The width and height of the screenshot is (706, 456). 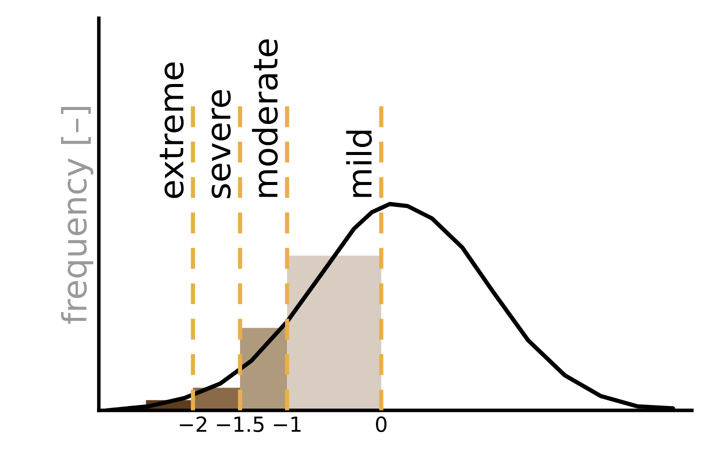 What do you see at coordinates (265, 118) in the screenshot?
I see `ref-line-label: moderate` at bounding box center [265, 118].